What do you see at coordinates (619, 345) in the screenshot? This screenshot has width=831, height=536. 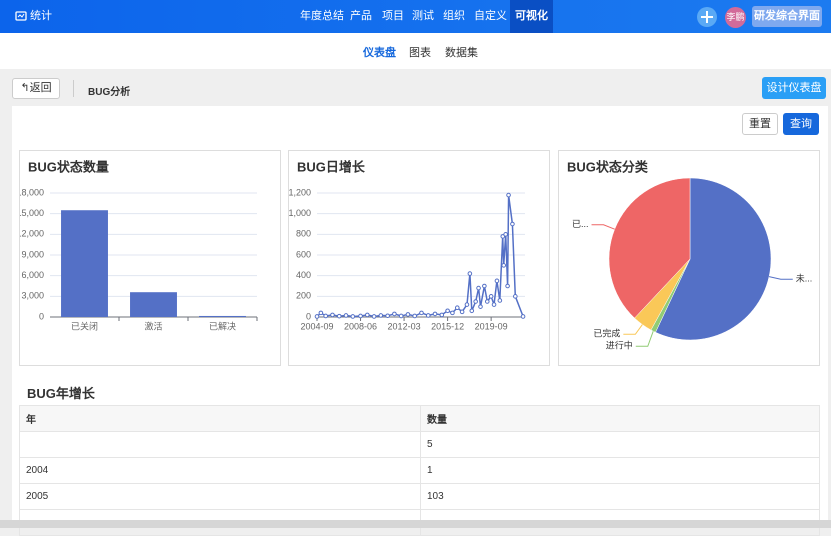 I see `slice-label: 进行中` at bounding box center [619, 345].